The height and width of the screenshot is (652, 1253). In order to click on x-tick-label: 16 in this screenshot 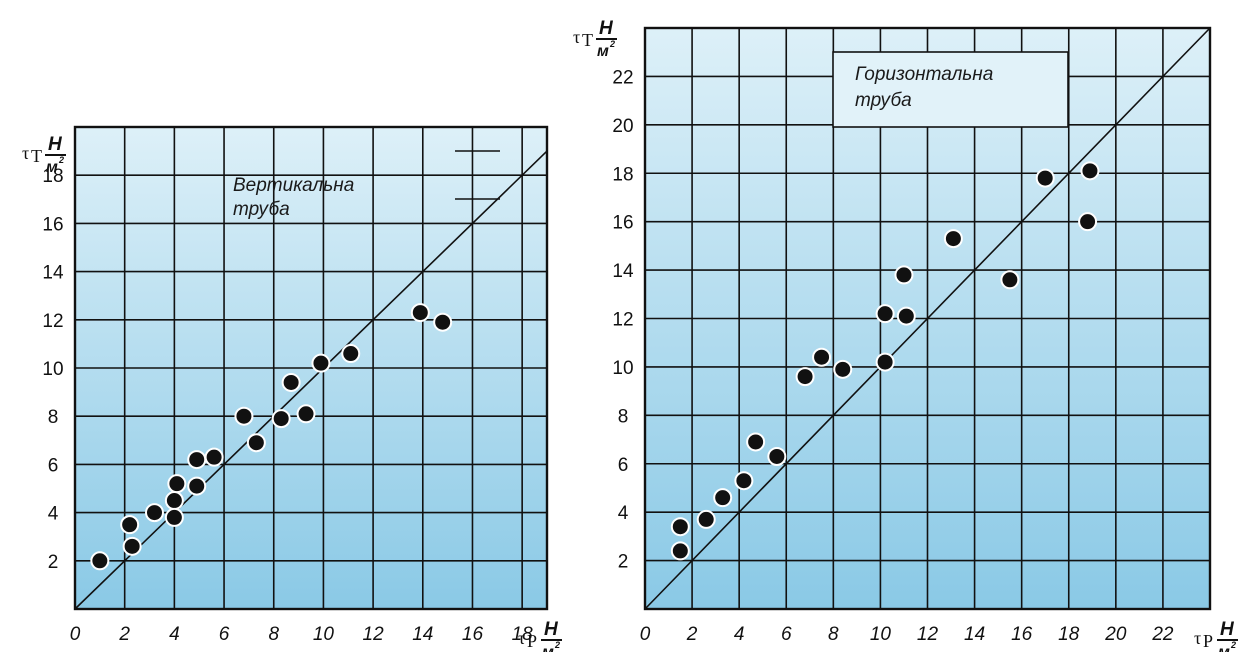, I will do `click(1022, 634)`.